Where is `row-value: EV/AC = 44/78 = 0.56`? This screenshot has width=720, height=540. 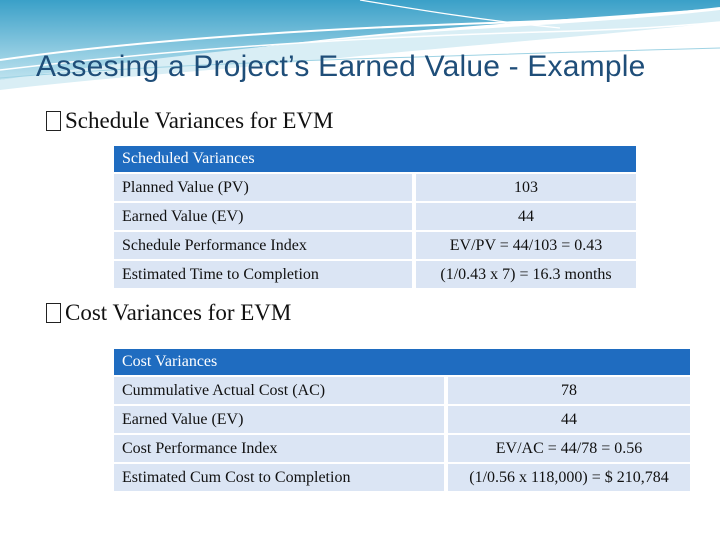 row-value: EV/AC = 44/78 = 0.56 is located at coordinates (567, 448).